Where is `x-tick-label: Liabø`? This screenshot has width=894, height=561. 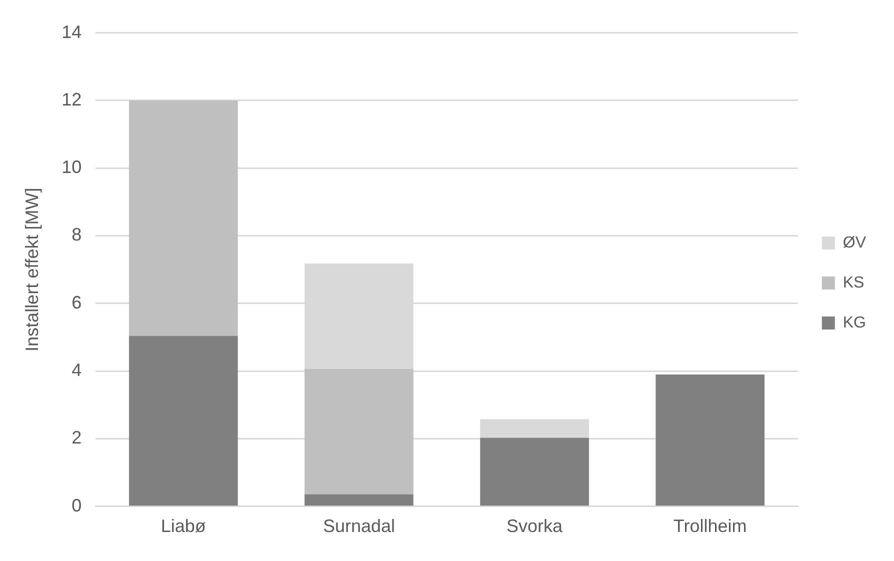
x-tick-label: Liabø is located at coordinates (183, 526).